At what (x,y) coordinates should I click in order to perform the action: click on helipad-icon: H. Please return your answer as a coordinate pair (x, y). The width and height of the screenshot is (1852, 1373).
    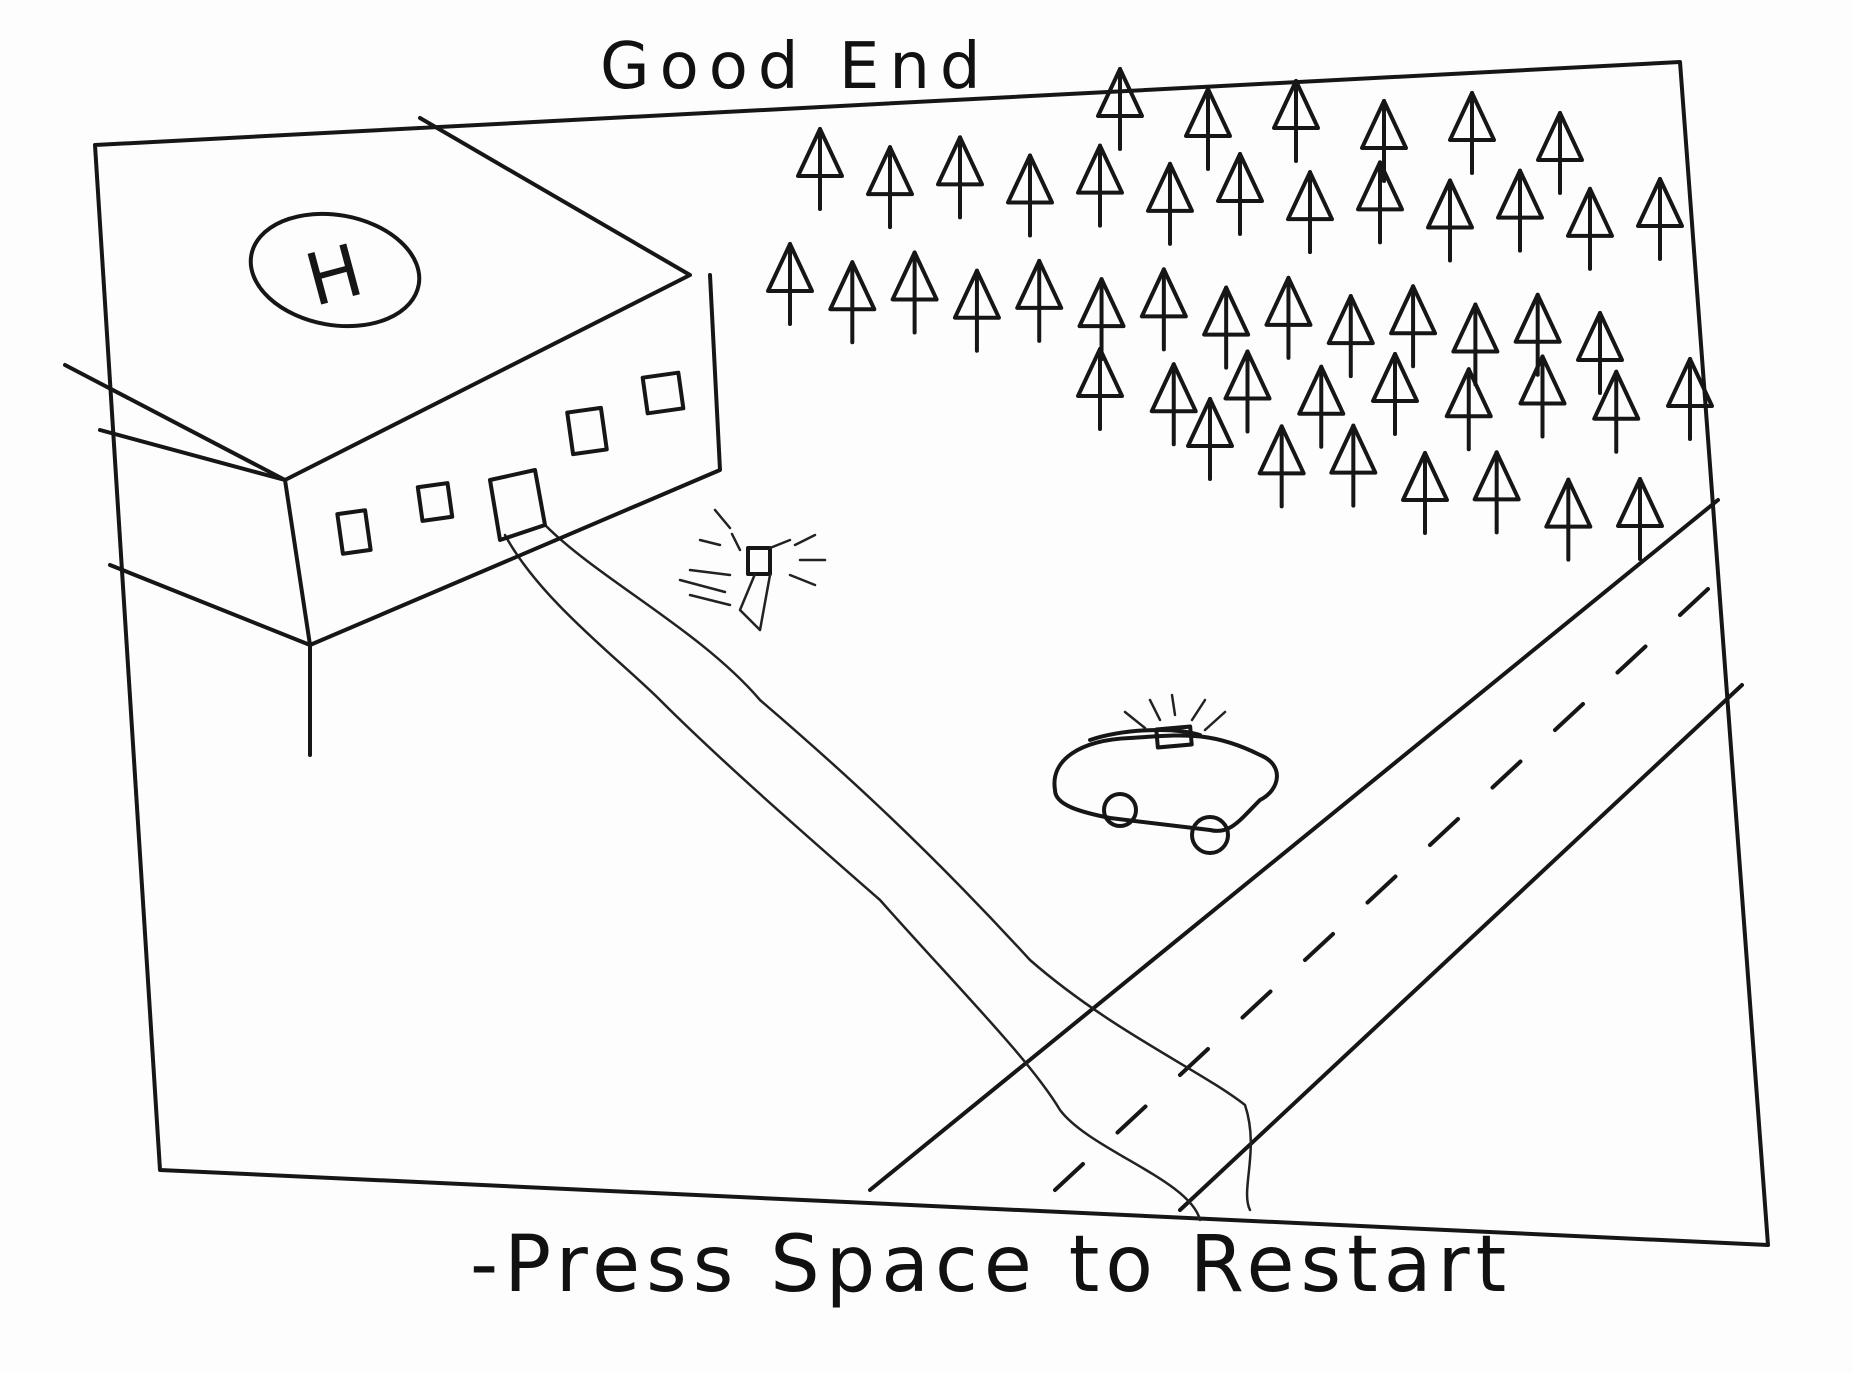
    Looking at the image, I should click on (335, 270).